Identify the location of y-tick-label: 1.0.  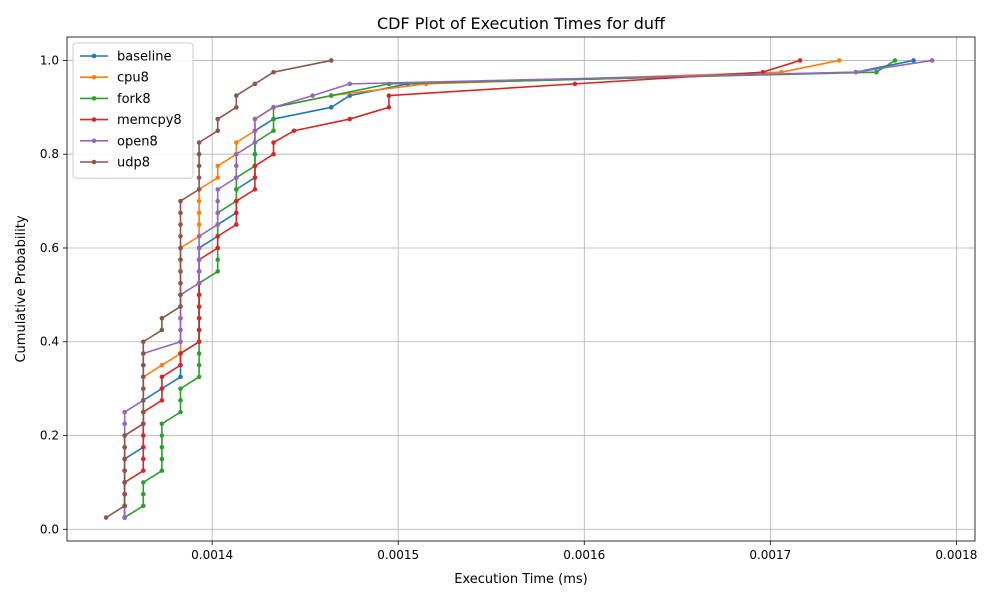
(49, 60).